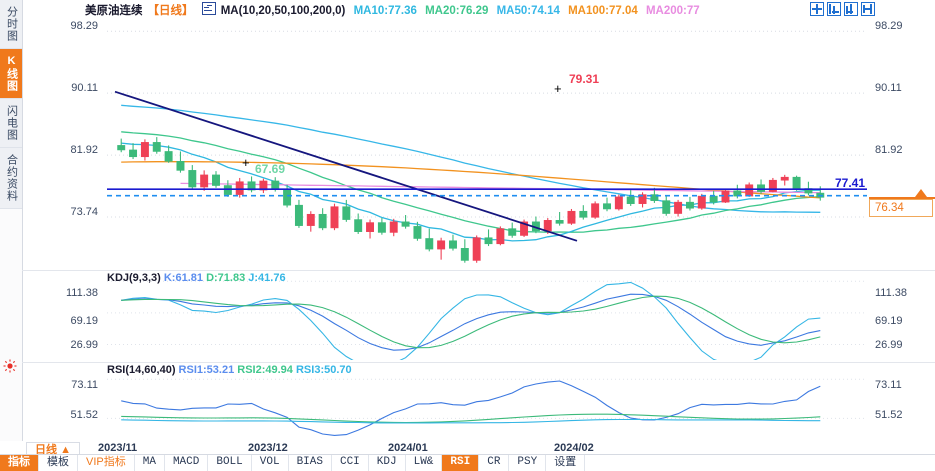 The width and height of the screenshot is (935, 471). What do you see at coordinates (672, 11) in the screenshot?
I see `ma200-value: MA200:77` at bounding box center [672, 11].